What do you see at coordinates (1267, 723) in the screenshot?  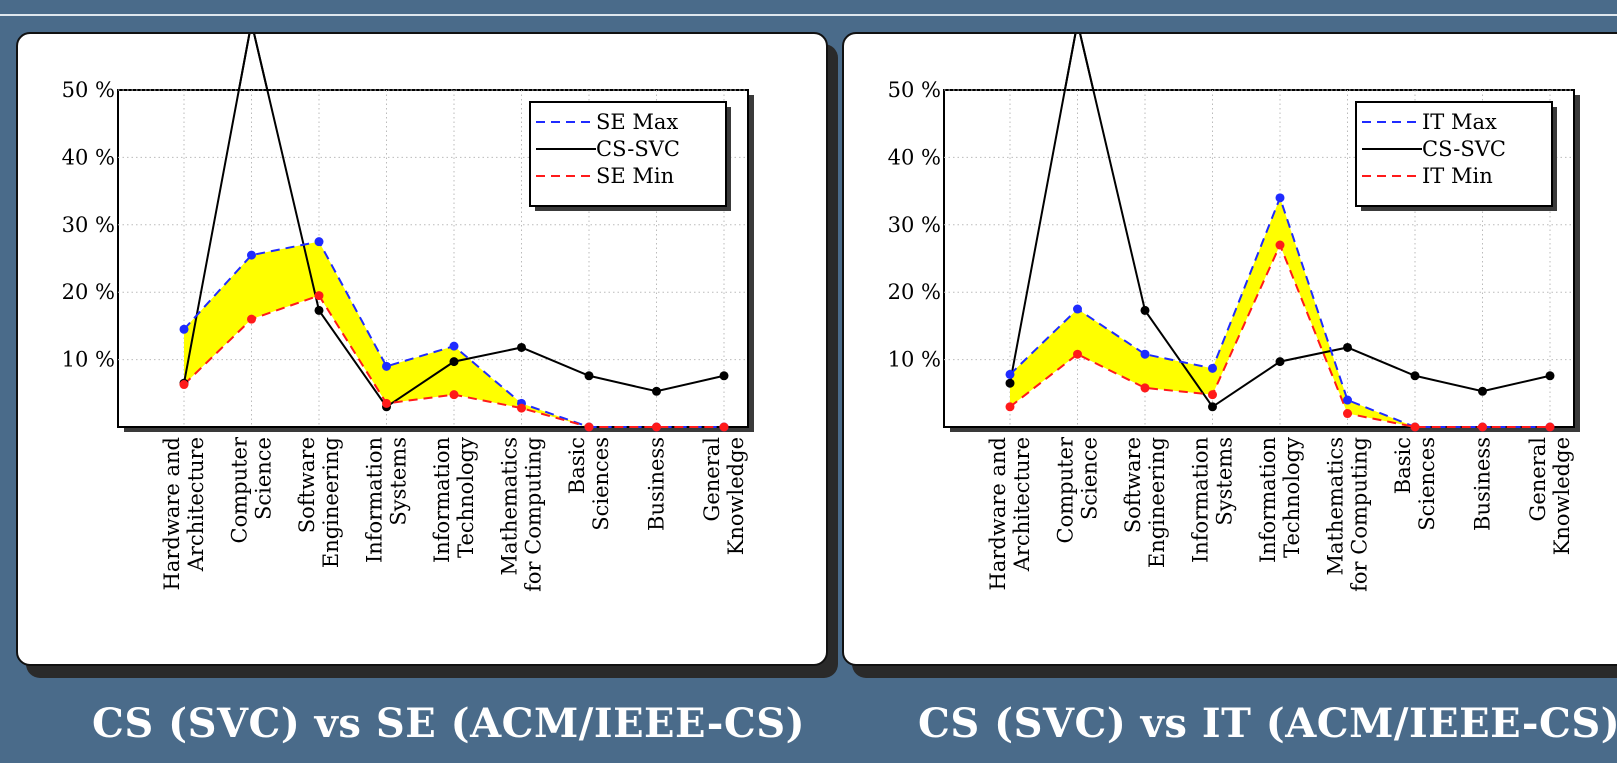 I see `chart-title-it: CS (SVC) vs IT (ACM/IEEE-CS)` at bounding box center [1267, 723].